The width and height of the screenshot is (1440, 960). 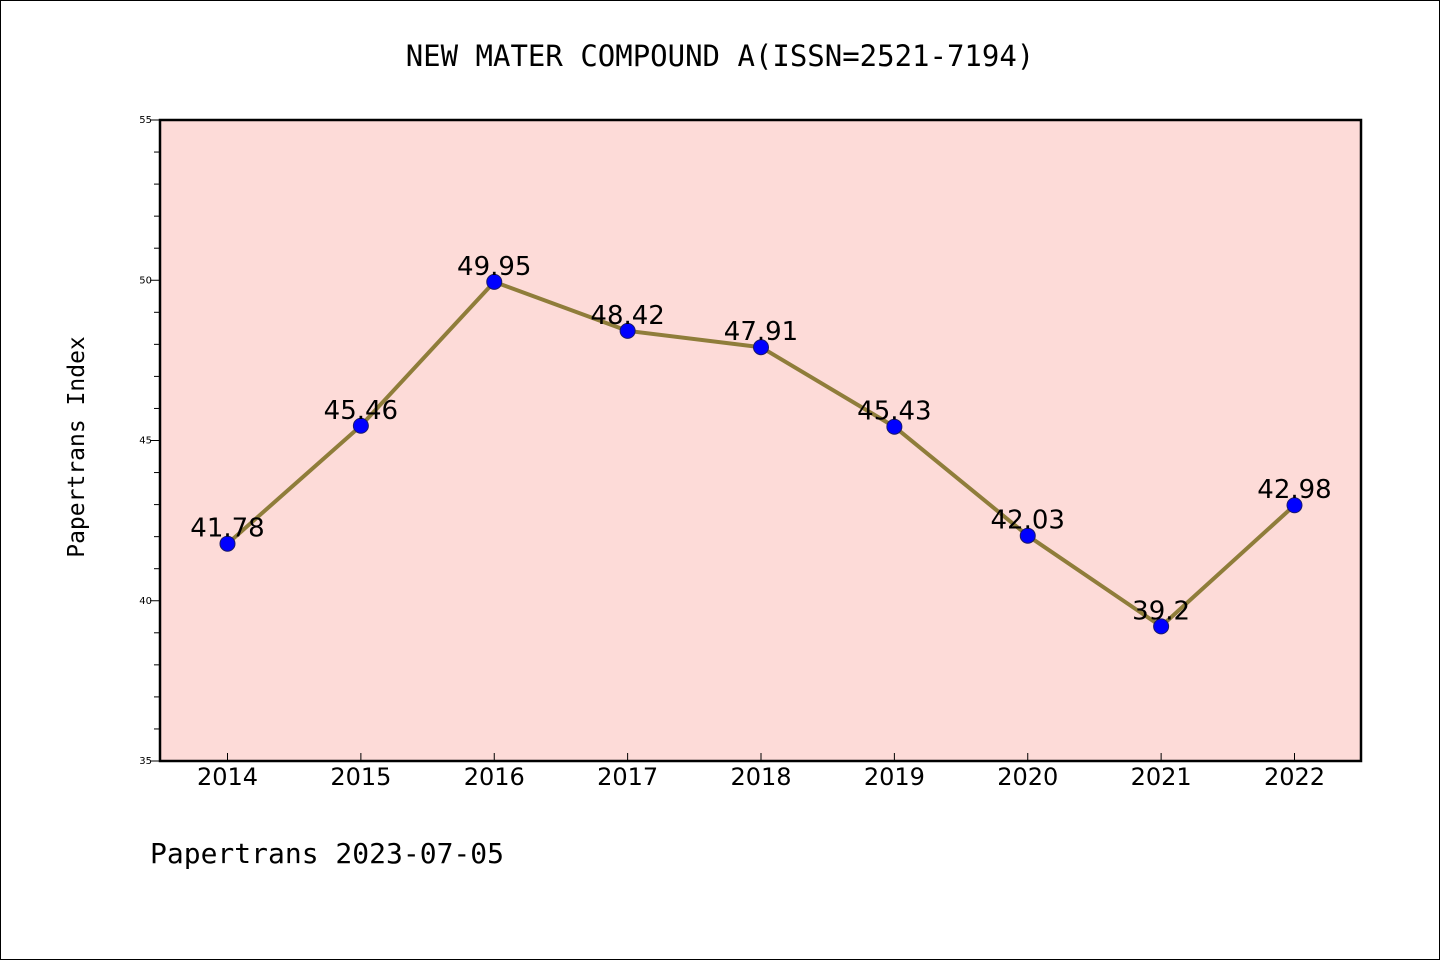 What do you see at coordinates (1028, 521) in the screenshot?
I see `data-label: 42.03` at bounding box center [1028, 521].